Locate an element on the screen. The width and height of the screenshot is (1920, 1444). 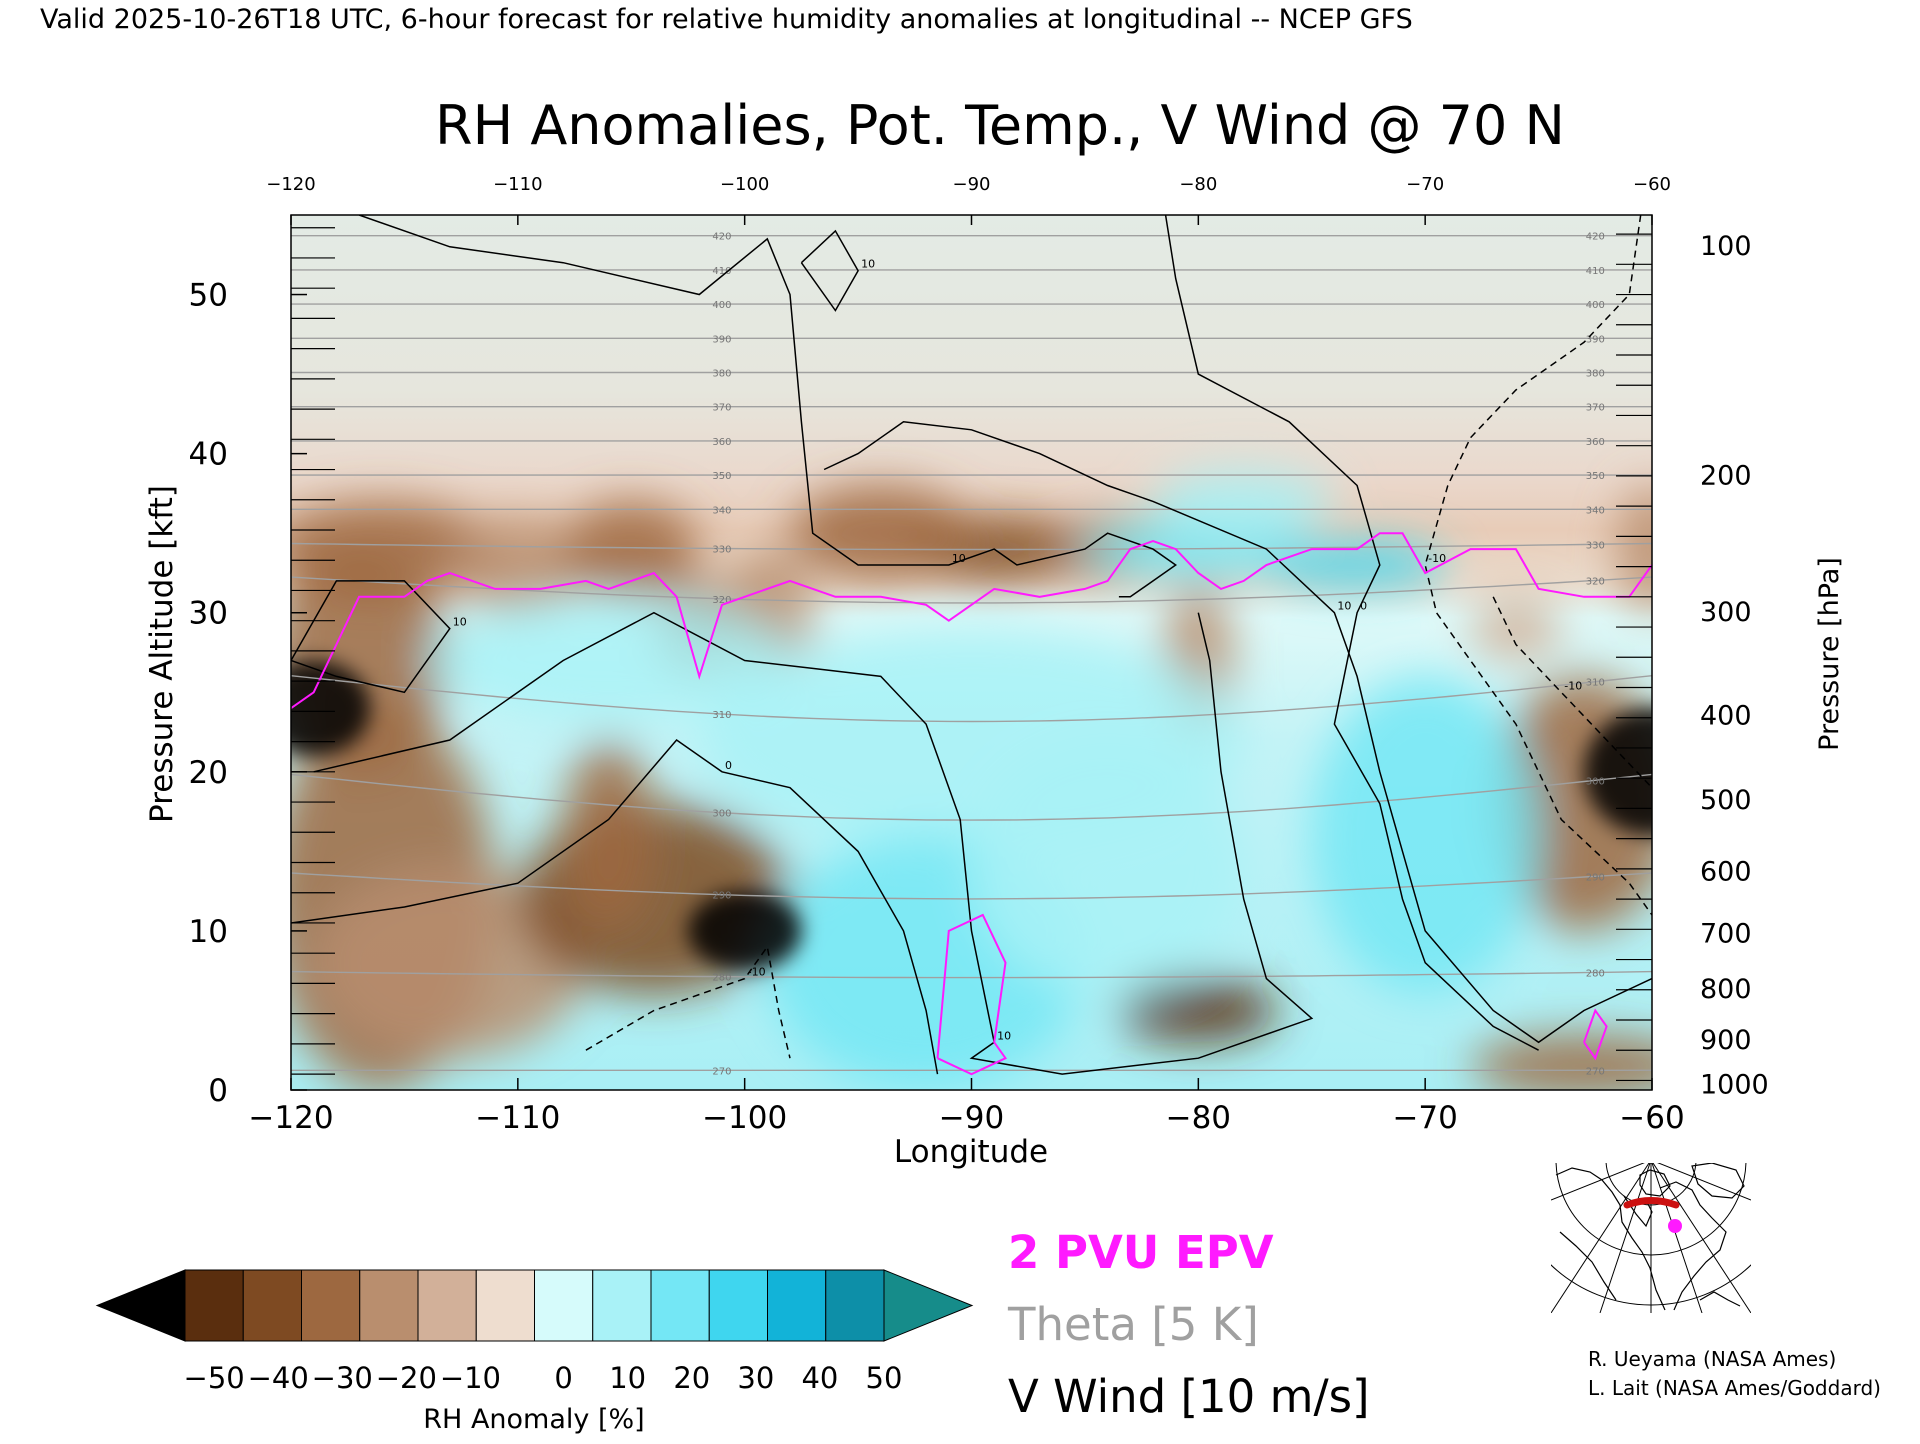
y-tick-label: 0 is located at coordinates (218, 1091).